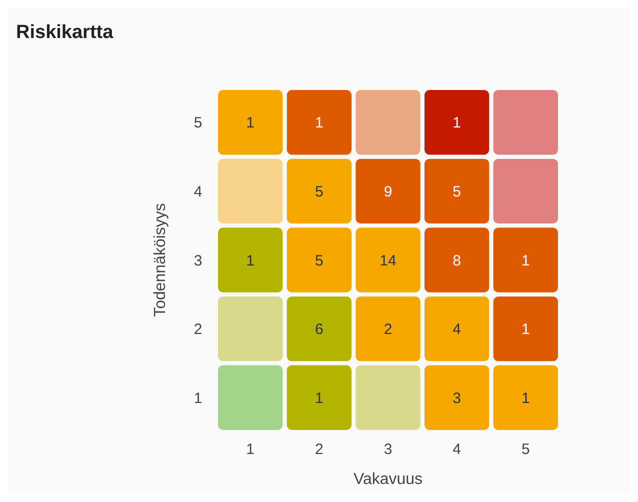  What do you see at coordinates (160, 260) in the screenshot?
I see `y-axis-title: Todennäköisyys` at bounding box center [160, 260].